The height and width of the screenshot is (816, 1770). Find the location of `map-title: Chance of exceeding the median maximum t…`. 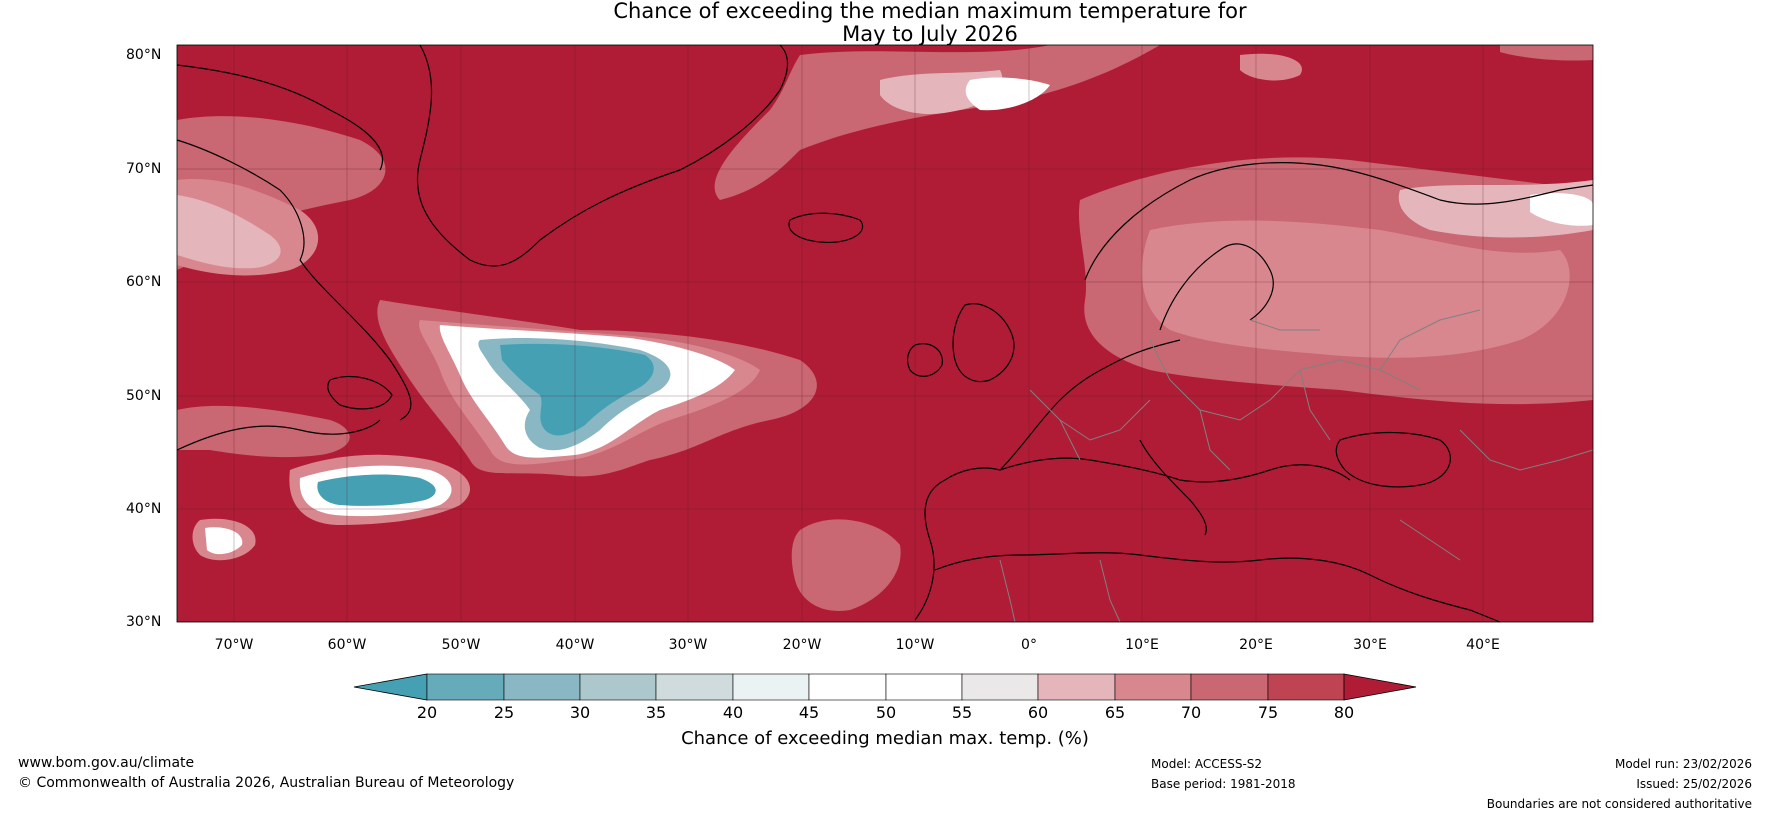

map-title: Chance of exceeding the median maximum t… is located at coordinates (885, 23).